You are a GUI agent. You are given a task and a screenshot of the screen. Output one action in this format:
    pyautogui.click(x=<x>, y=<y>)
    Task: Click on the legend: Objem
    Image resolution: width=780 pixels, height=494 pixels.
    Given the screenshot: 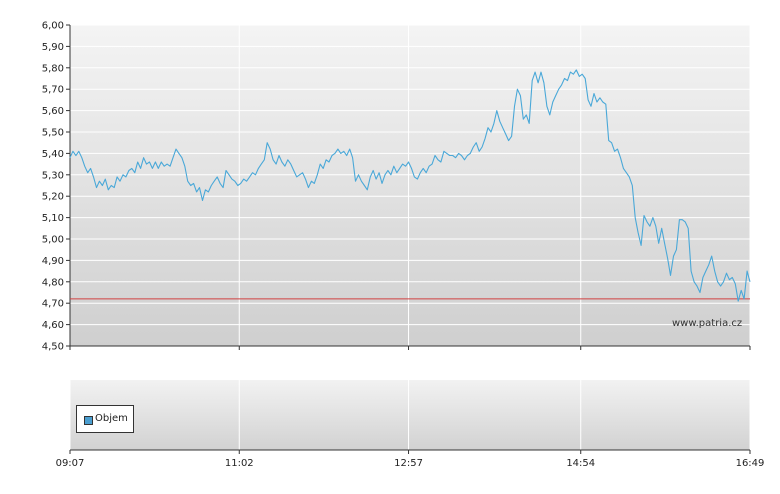 What is the action you would take?
    pyautogui.click(x=105, y=419)
    